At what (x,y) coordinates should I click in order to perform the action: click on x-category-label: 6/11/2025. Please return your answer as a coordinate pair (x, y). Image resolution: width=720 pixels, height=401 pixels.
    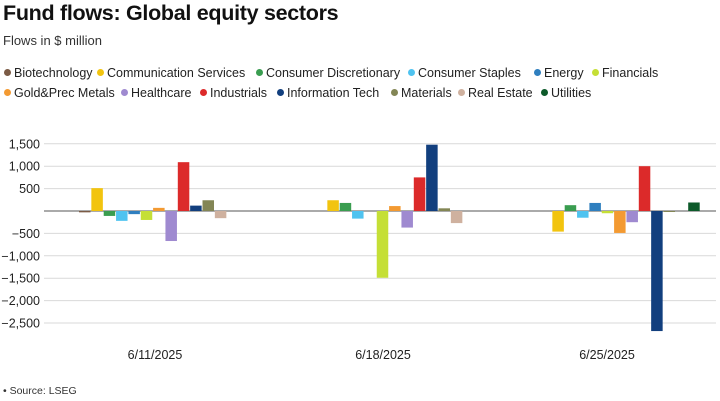
    Looking at the image, I should click on (155, 355).